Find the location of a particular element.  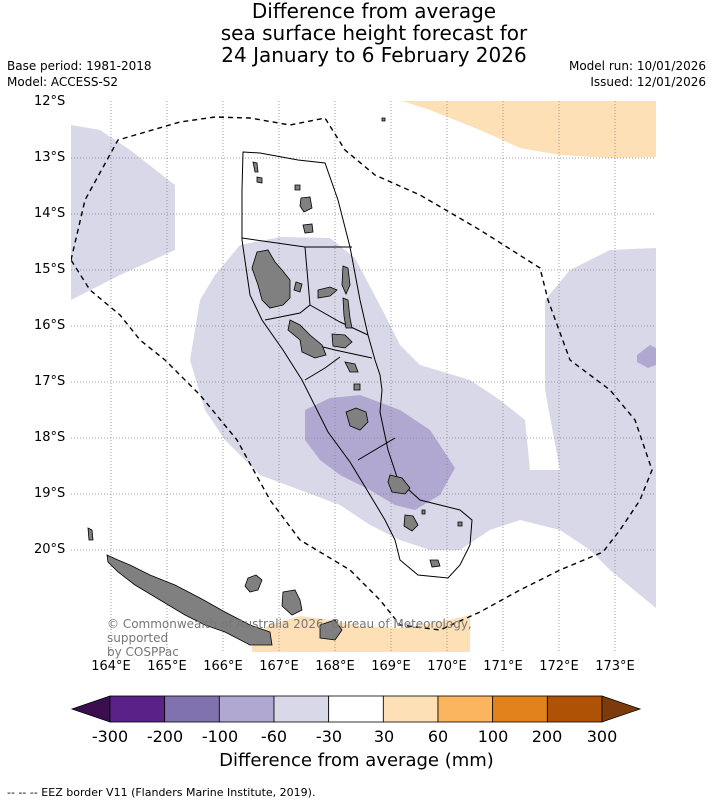

island-loyalty-lifou is located at coordinates (292, 602).